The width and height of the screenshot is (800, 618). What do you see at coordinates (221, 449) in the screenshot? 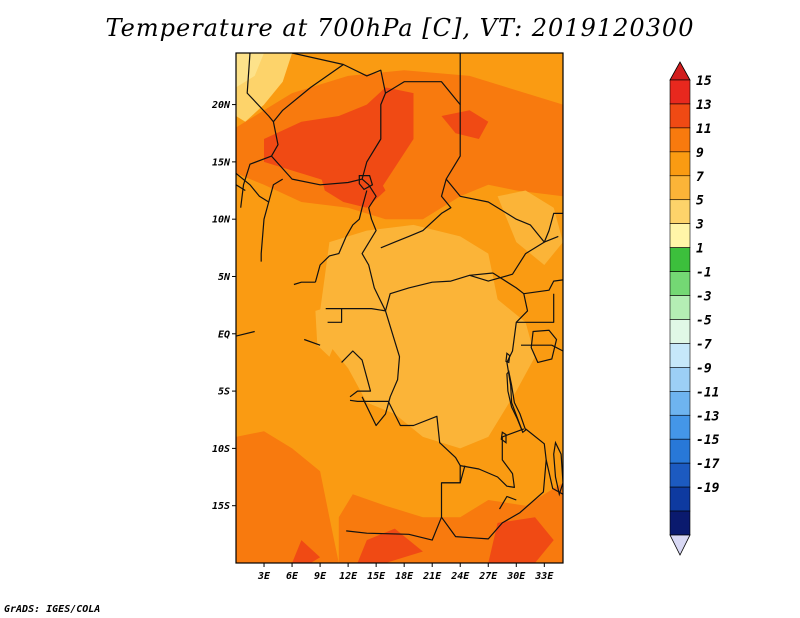
I see `lat-tick-label: 10S` at bounding box center [221, 449].